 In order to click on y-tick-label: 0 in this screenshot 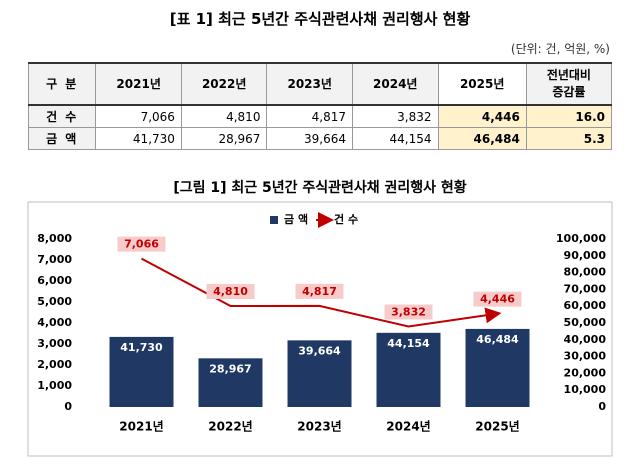, I will do `click(68, 406)`.